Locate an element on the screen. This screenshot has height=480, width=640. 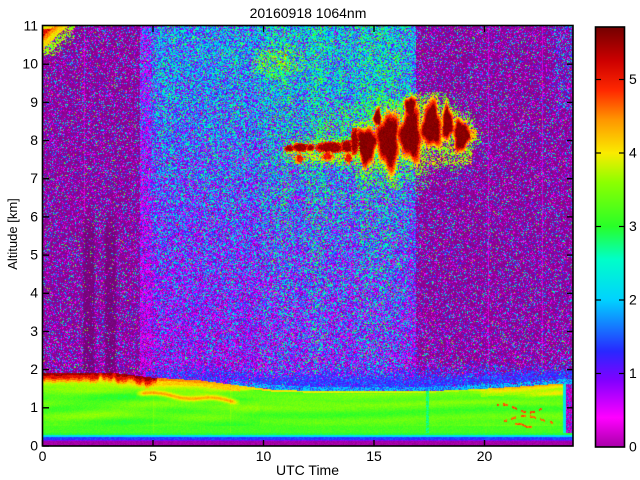
svg-text: UTC Time is located at coordinates (307, 470).